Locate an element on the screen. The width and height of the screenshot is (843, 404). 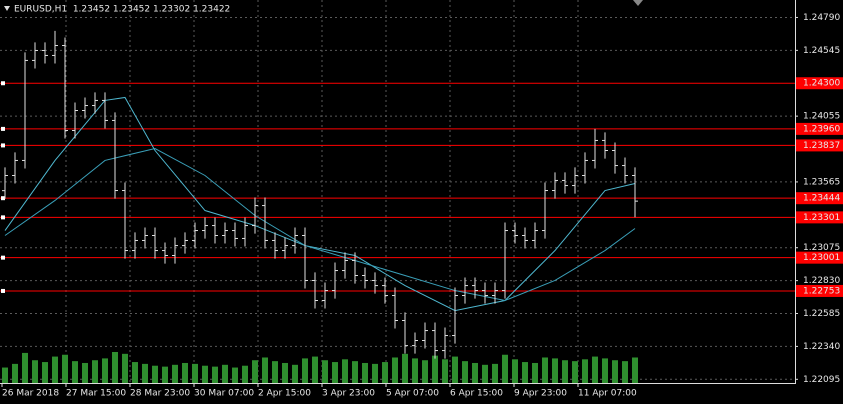
level-label: 1.22753 is located at coordinates (821, 291).